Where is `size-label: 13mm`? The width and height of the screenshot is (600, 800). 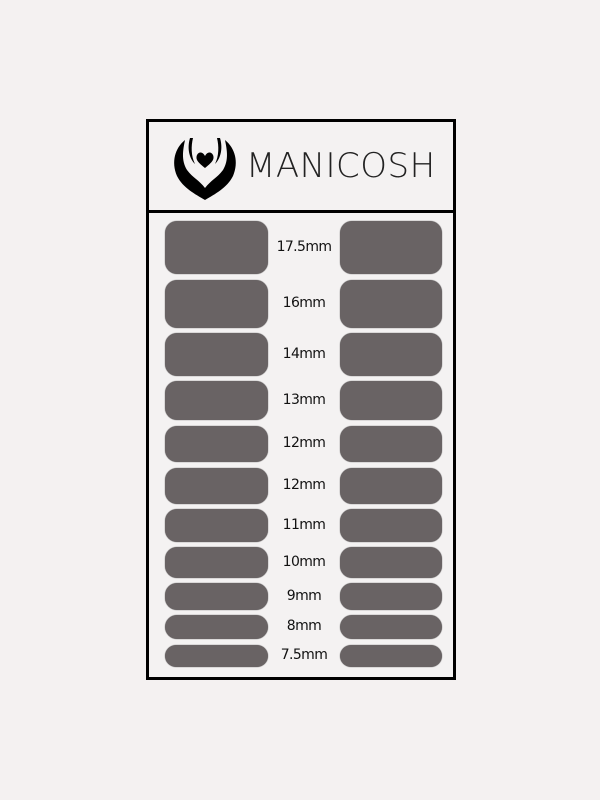
size-label: 13mm is located at coordinates (304, 399).